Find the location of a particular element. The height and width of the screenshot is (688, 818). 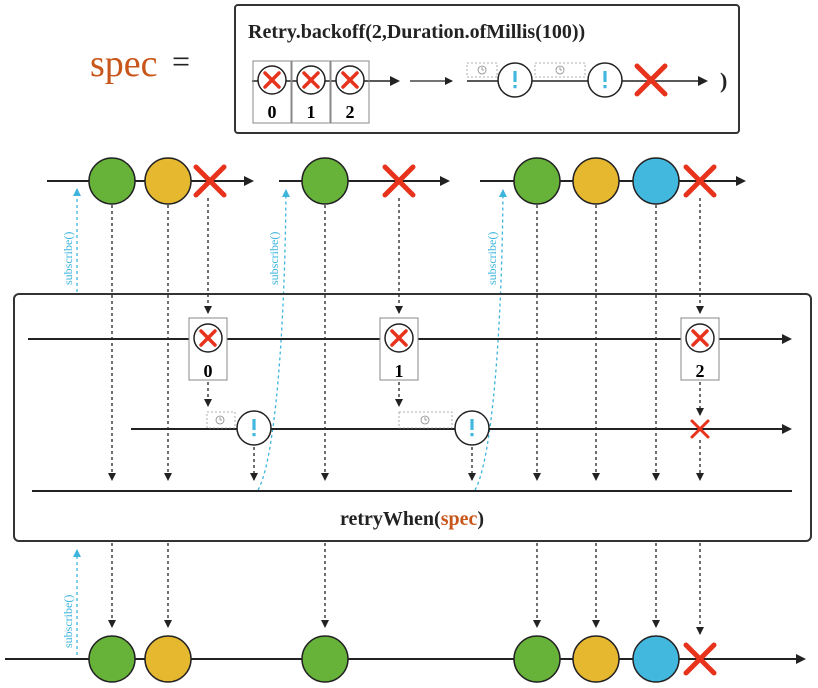

spec-equals: = is located at coordinates (181, 61).